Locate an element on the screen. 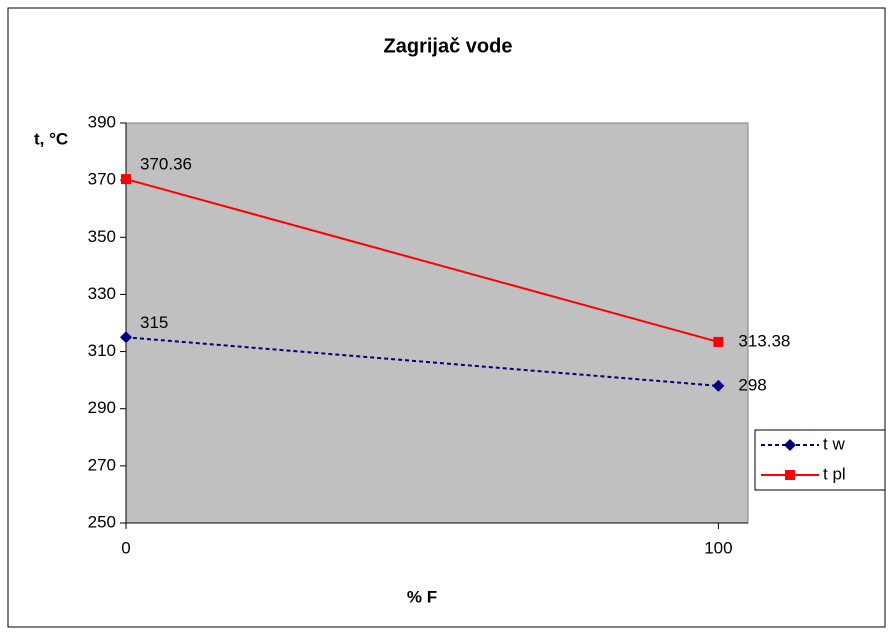 Image resolution: width=894 pixels, height=635 pixels. y-tick-label: 390 is located at coordinates (102, 121).